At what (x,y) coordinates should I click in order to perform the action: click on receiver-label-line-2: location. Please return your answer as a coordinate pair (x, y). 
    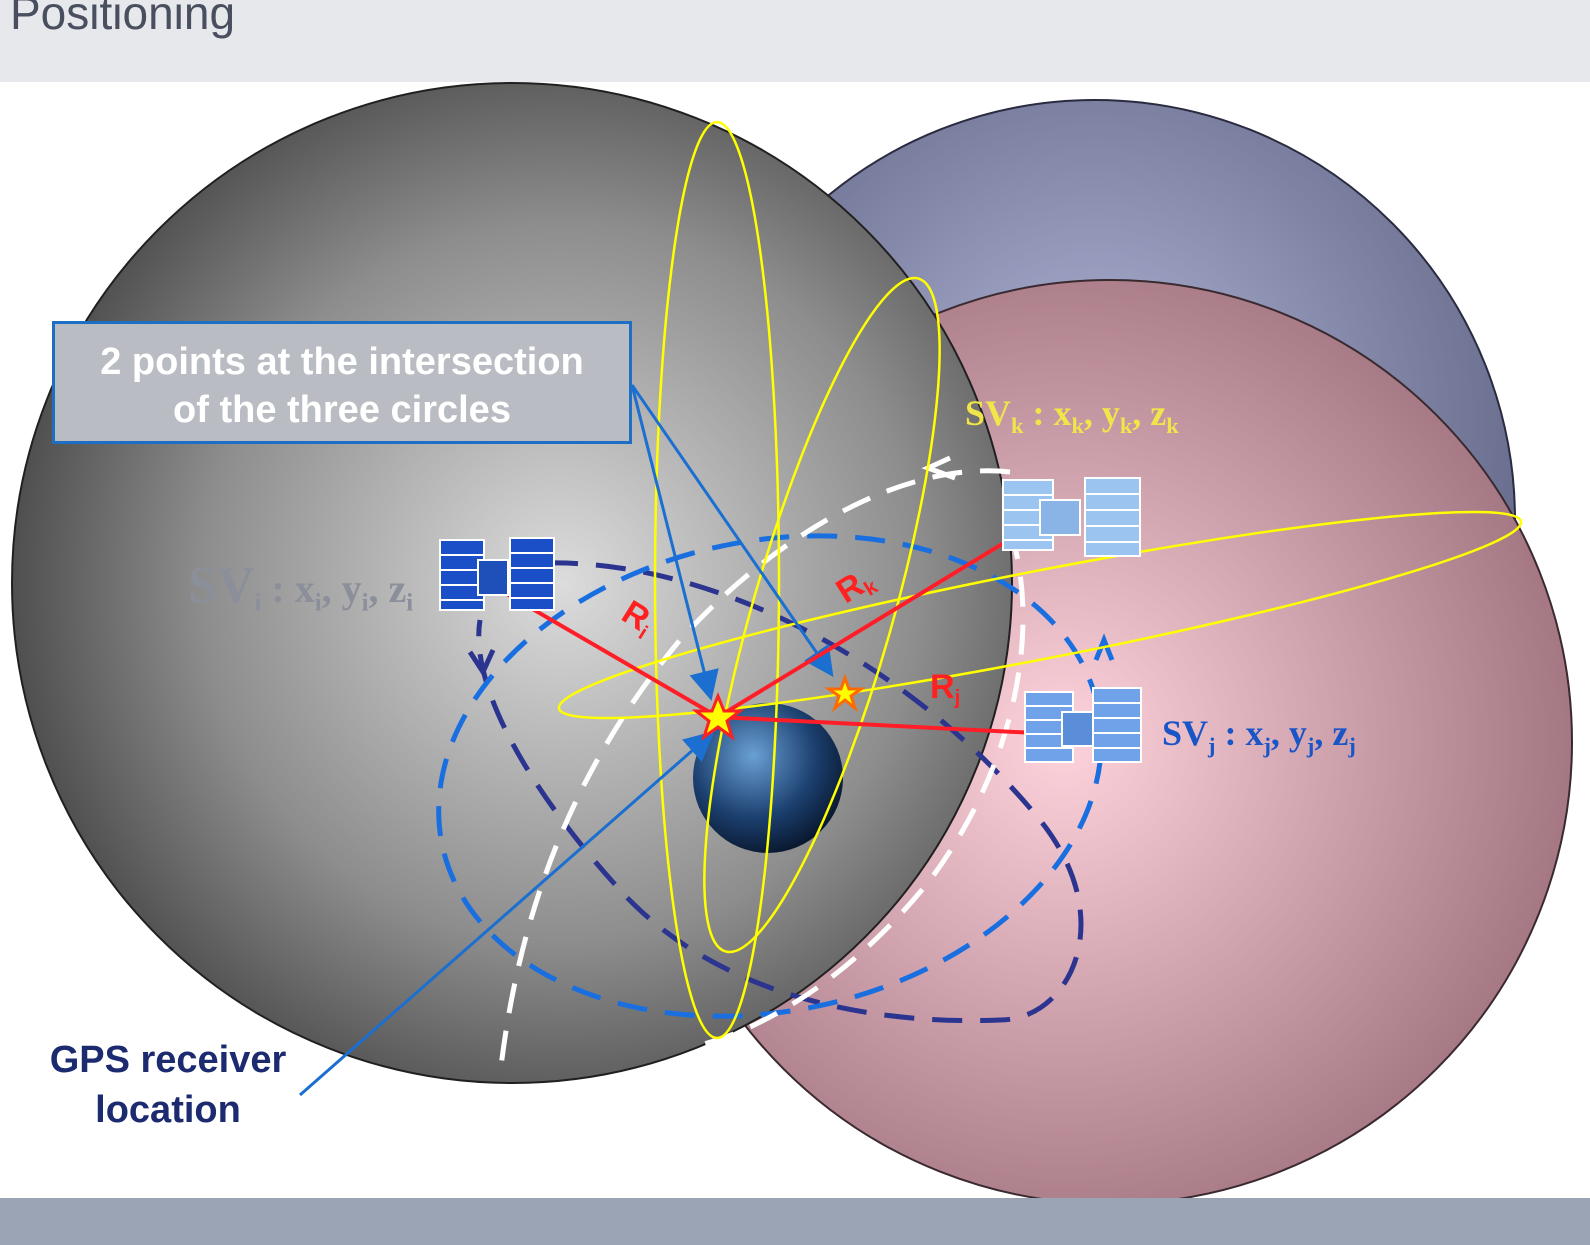
    Looking at the image, I should click on (168, 1110).